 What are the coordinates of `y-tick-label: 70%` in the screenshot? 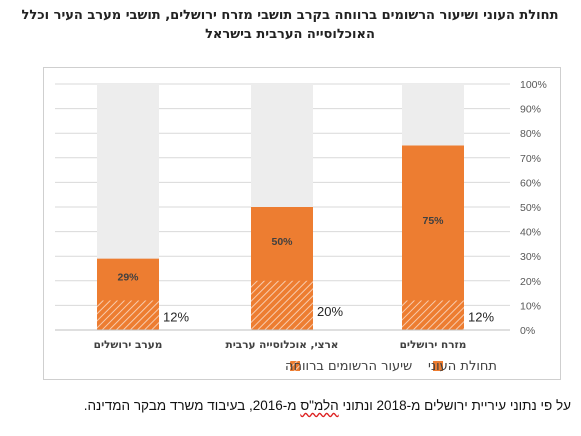 It's located at (530, 159).